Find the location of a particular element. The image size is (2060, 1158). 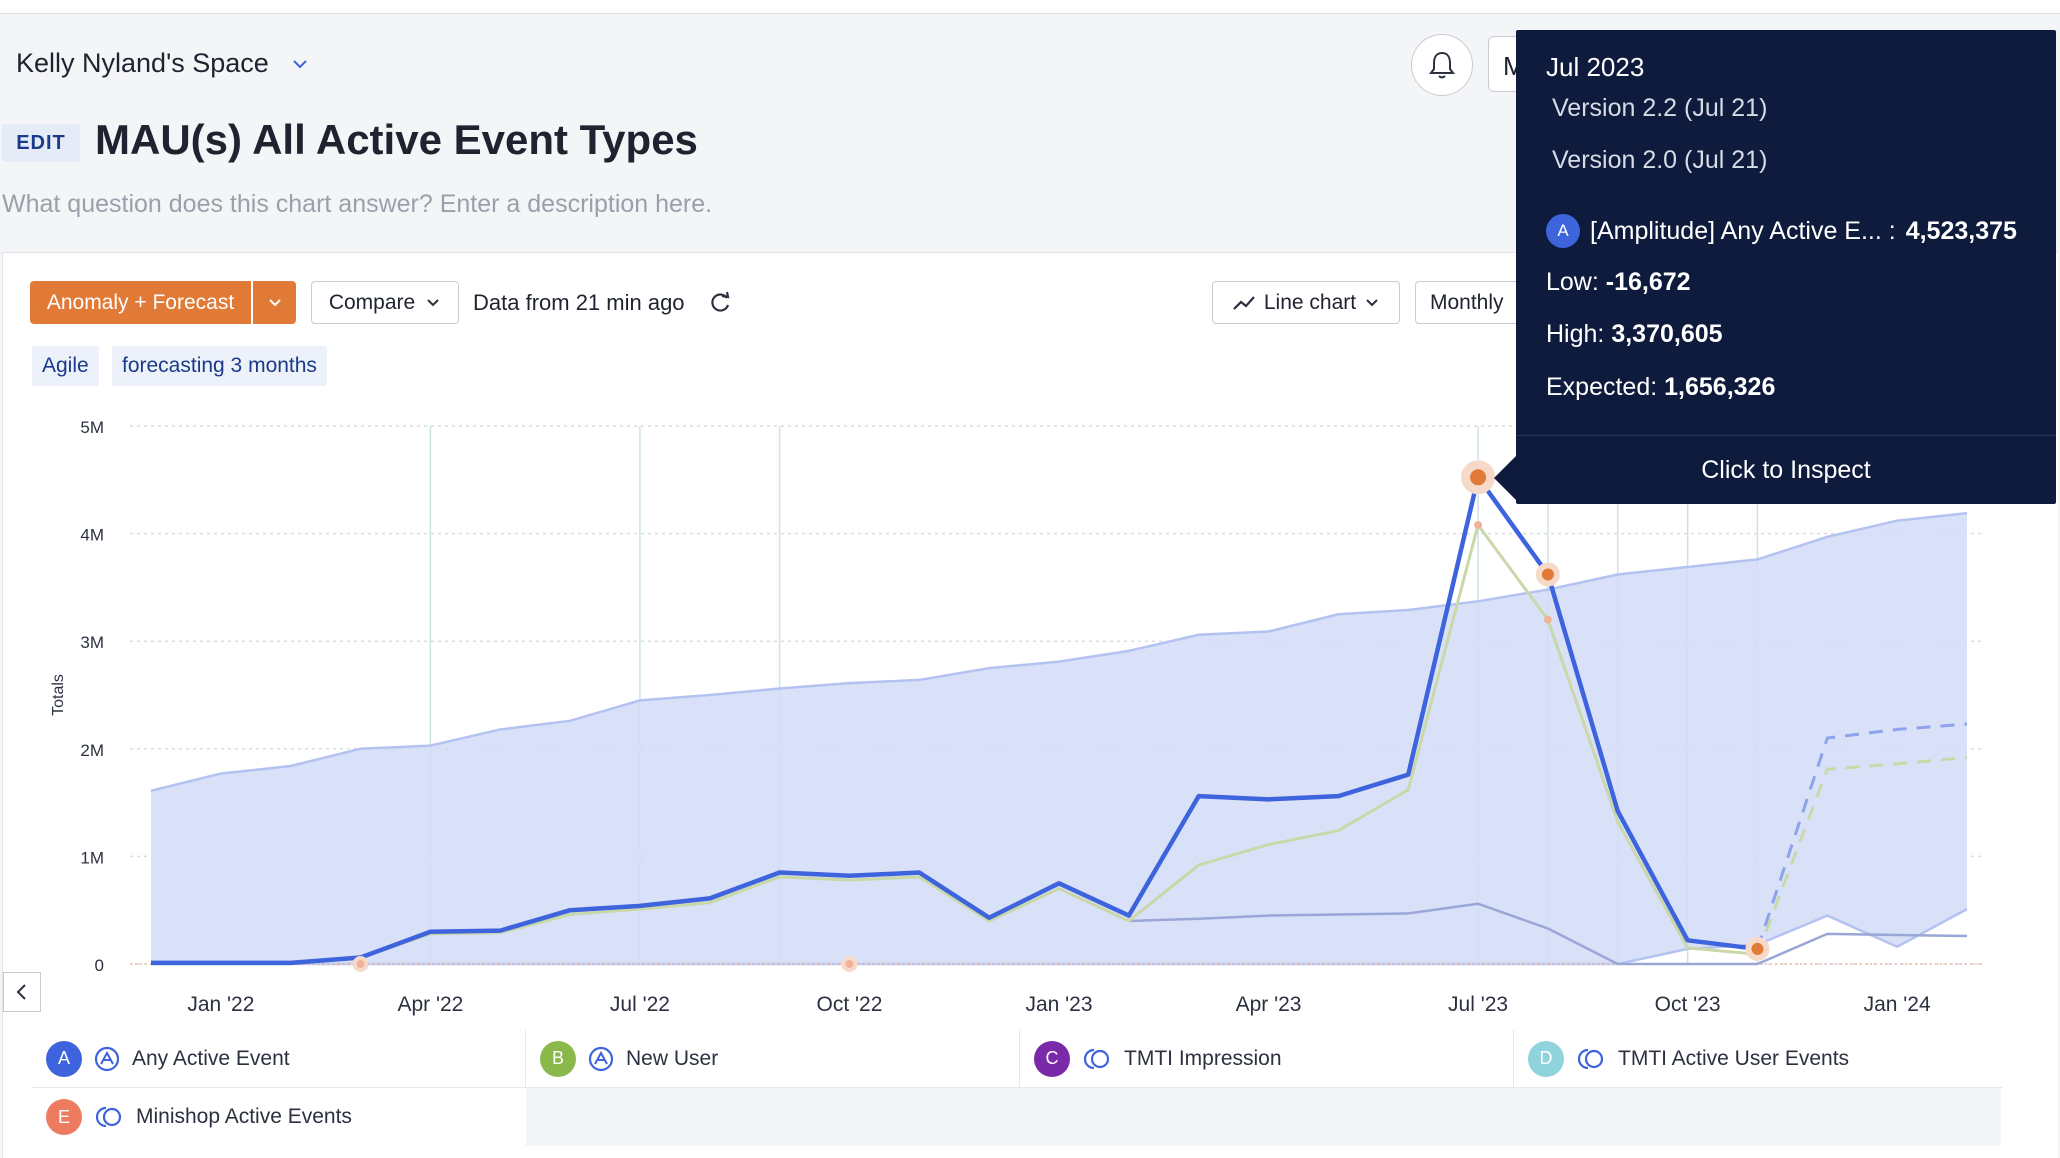

band-lower-edge is located at coordinates (1059, 937).